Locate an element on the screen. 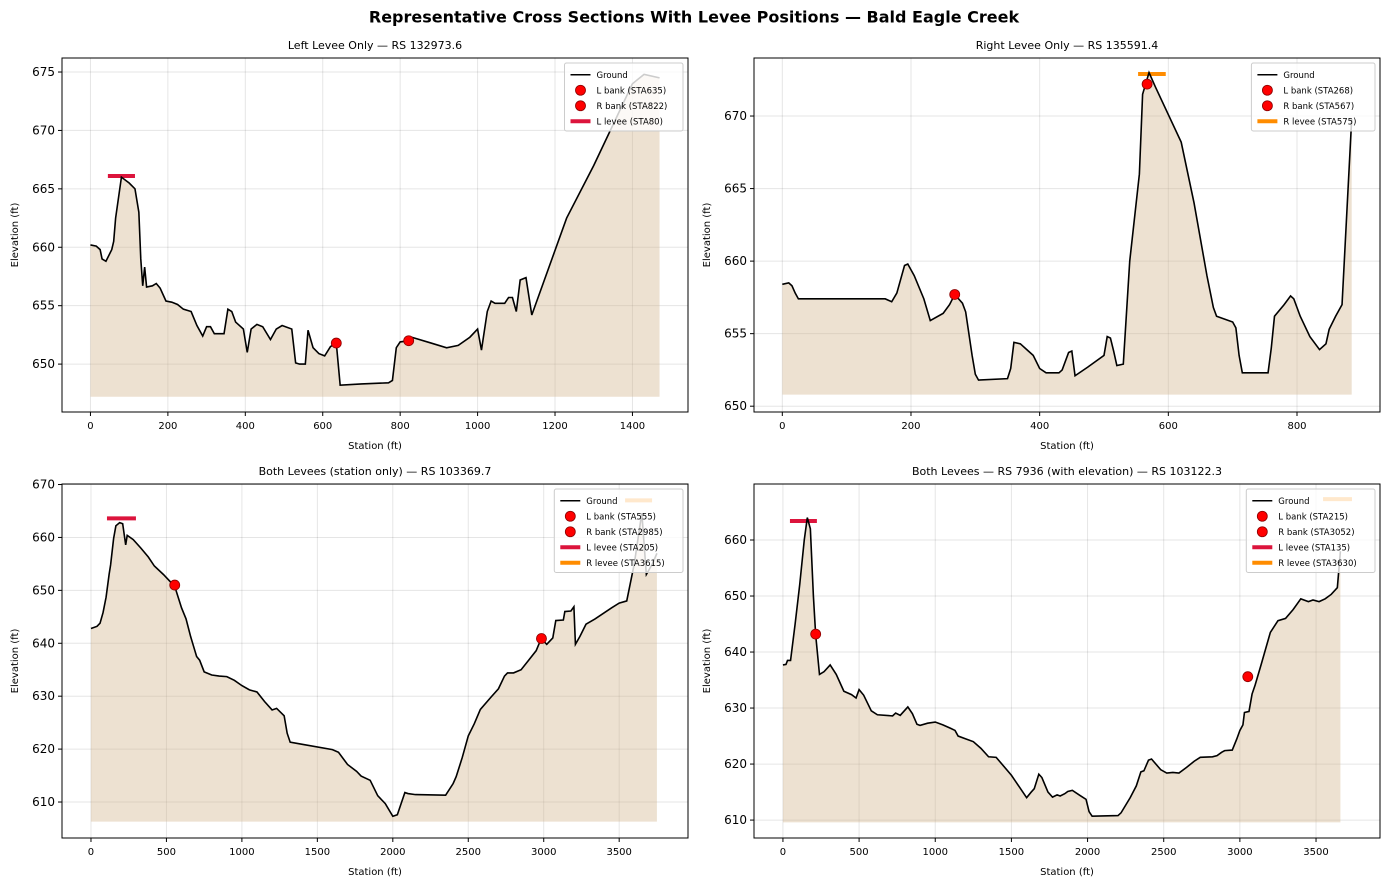  legend-label: L levee (STA80) is located at coordinates (630, 122).